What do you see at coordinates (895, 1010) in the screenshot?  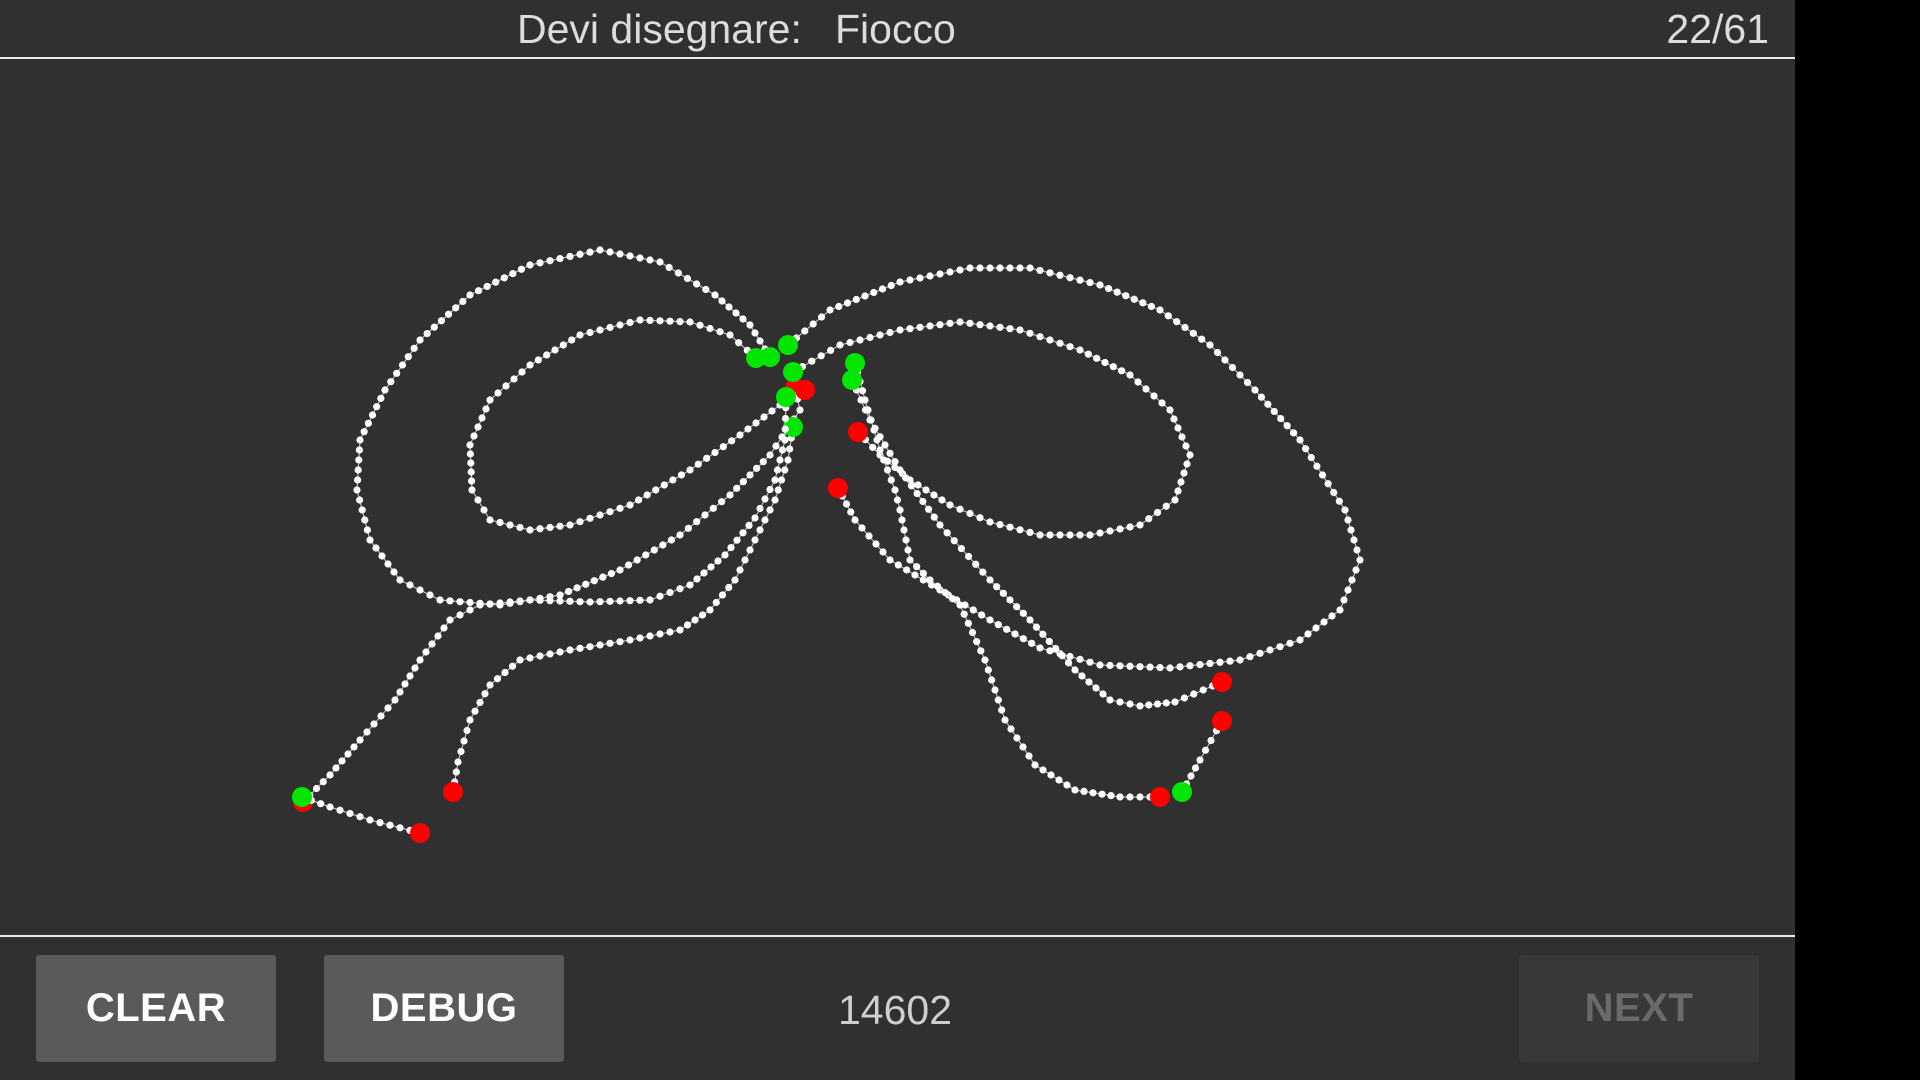 I see `score-value: 14602` at bounding box center [895, 1010].